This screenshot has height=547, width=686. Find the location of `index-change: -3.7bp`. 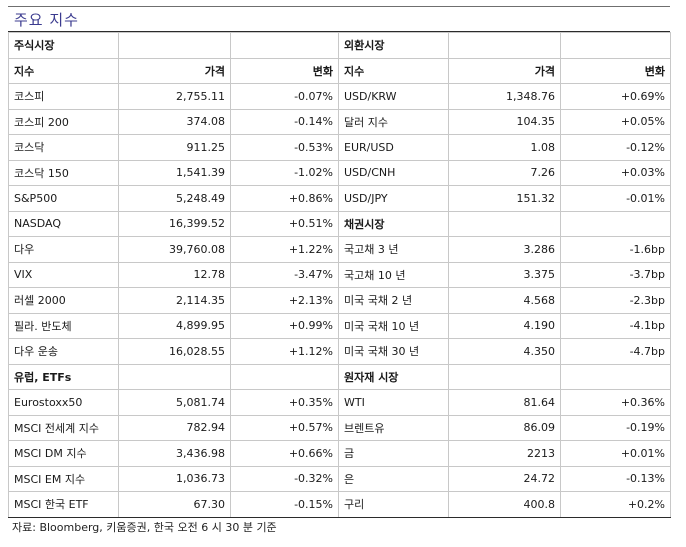

index-change: -3.7bp is located at coordinates (615, 274).